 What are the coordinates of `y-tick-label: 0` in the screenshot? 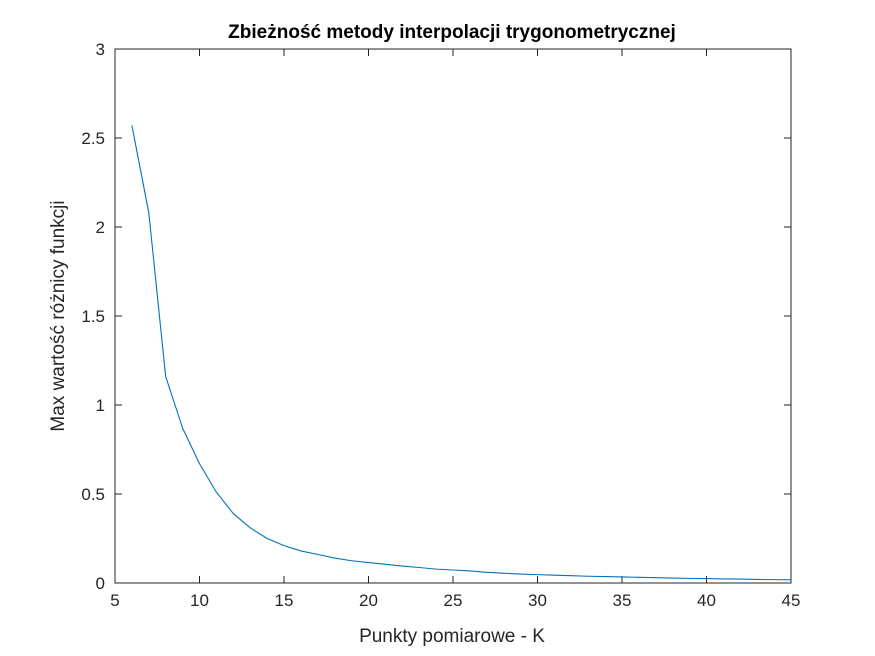 It's located at (100, 583).